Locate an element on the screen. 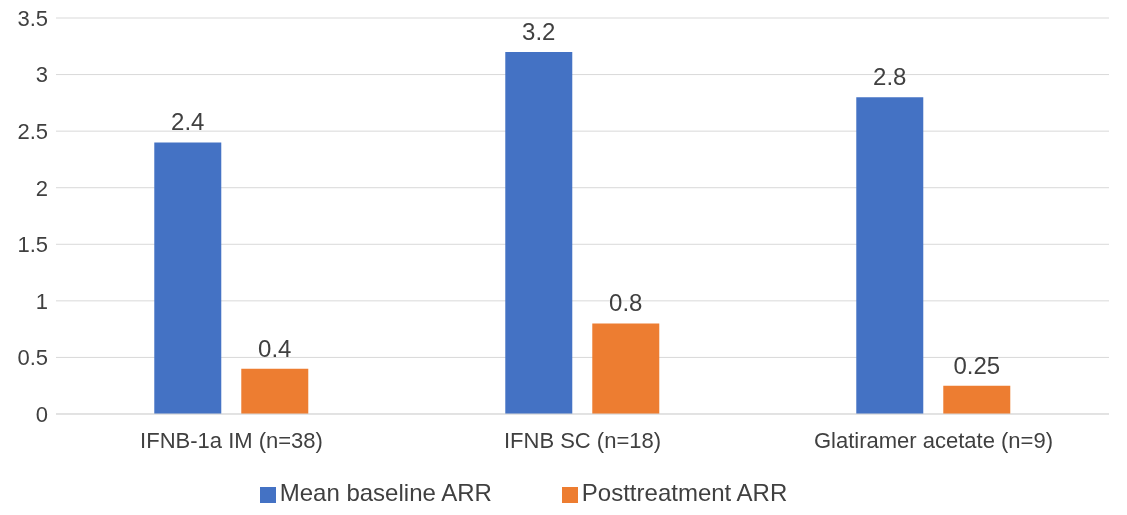  y-tick-label: 0 is located at coordinates (41, 414).